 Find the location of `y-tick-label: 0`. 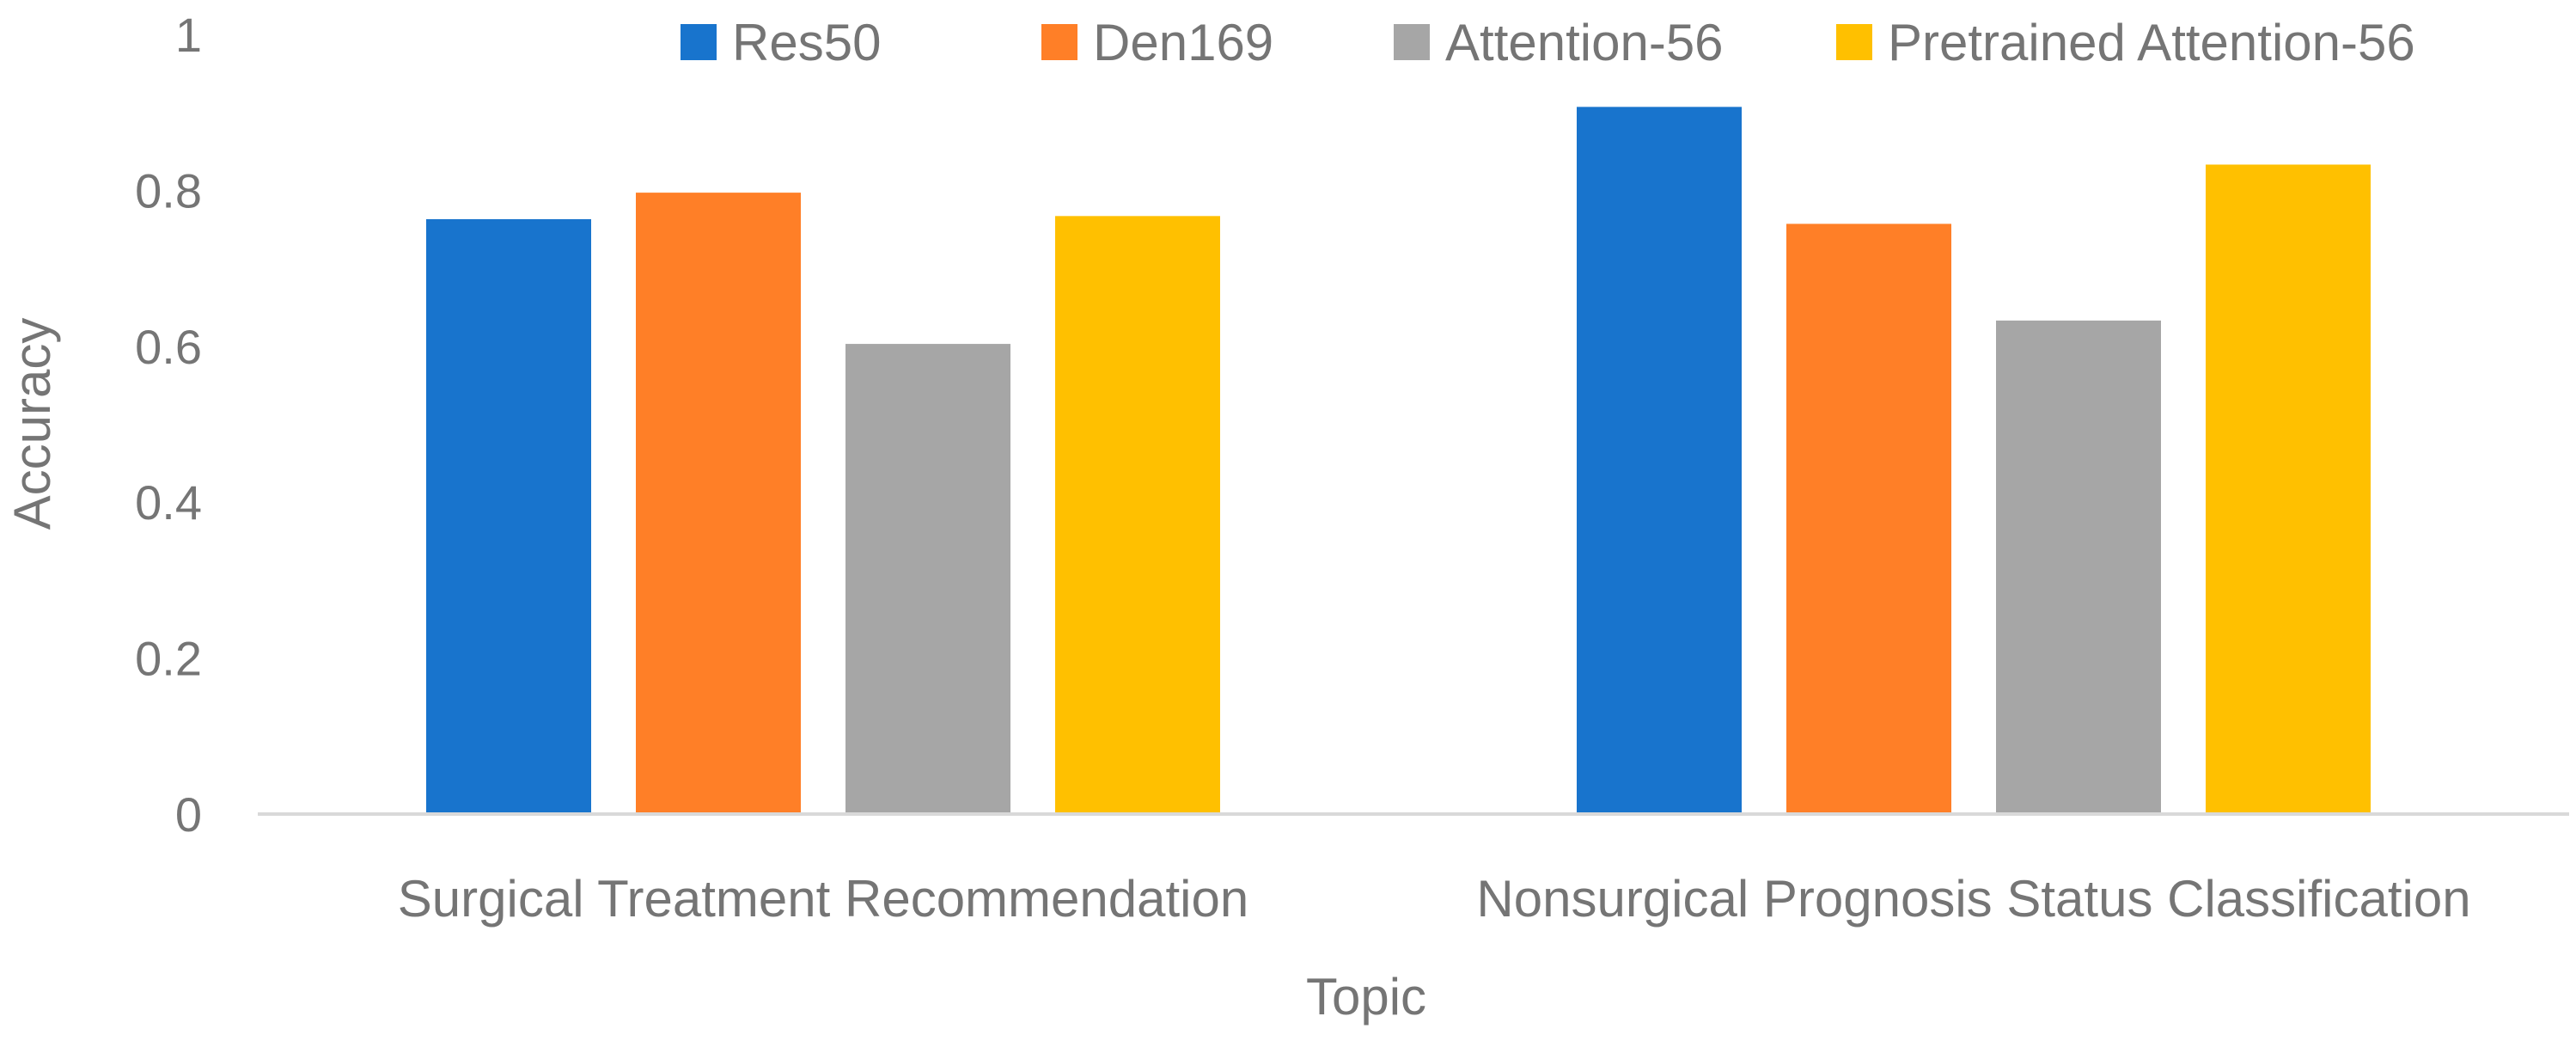

y-tick-label: 0 is located at coordinates (188, 815).